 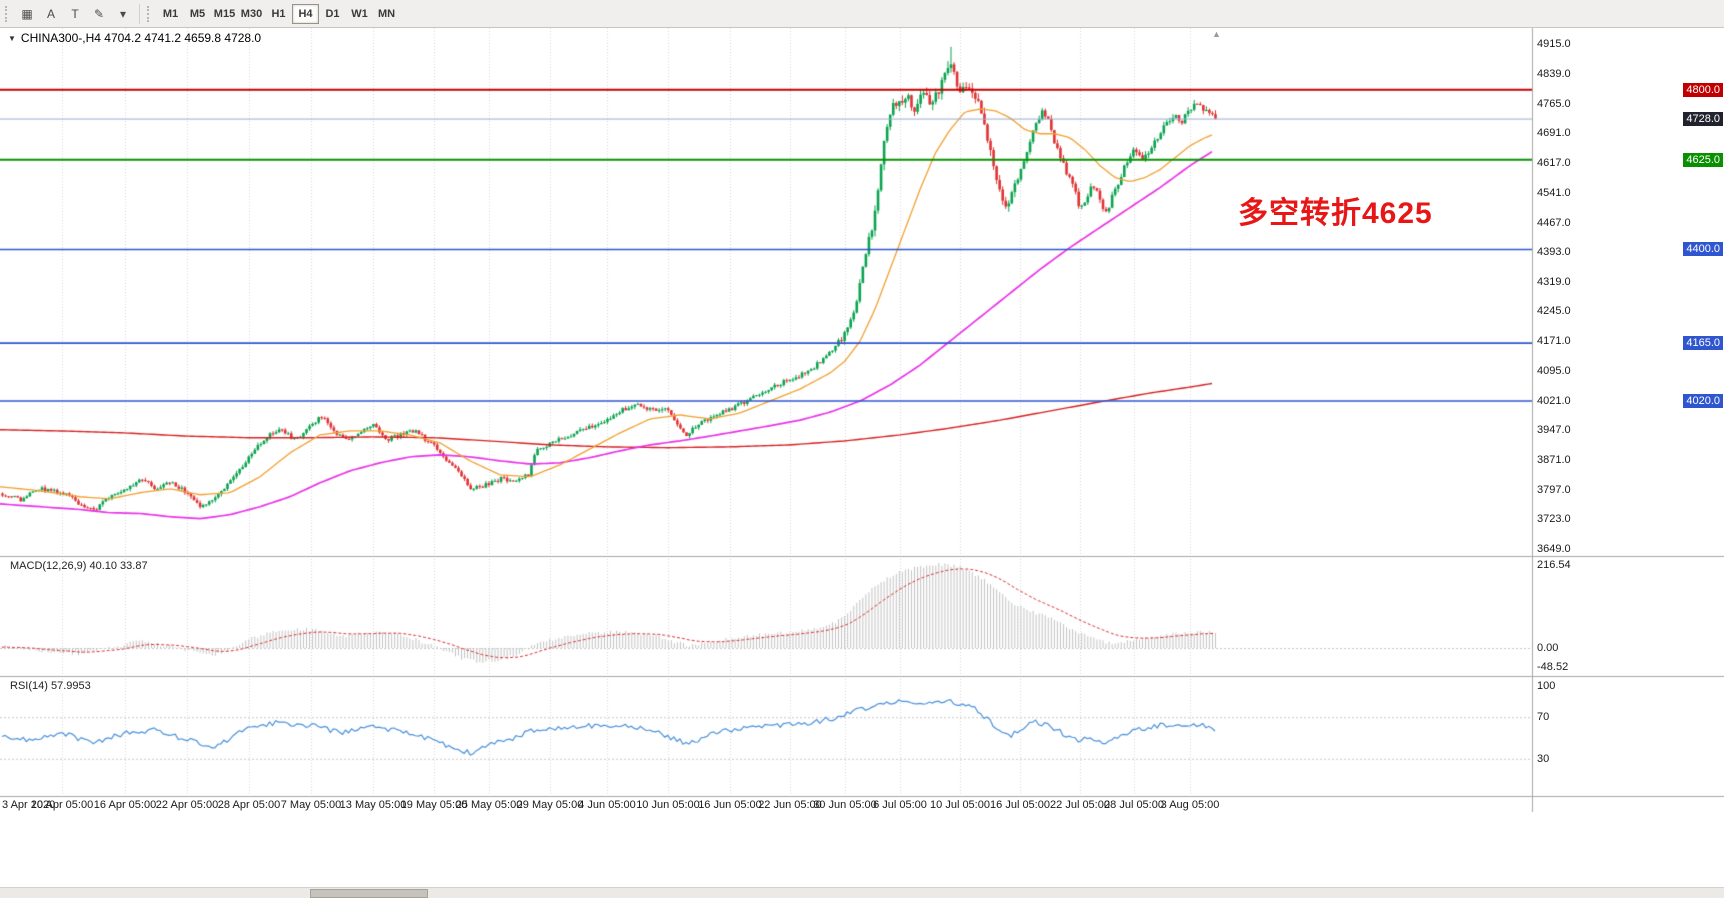 I want to click on timeframe-h1: H1, so click(x=278, y=13).